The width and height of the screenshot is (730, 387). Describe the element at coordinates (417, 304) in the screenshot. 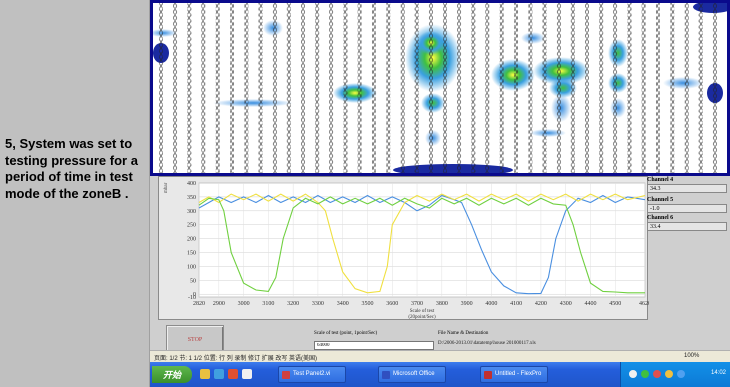

I see `x-tick-label: 3700` at that location.